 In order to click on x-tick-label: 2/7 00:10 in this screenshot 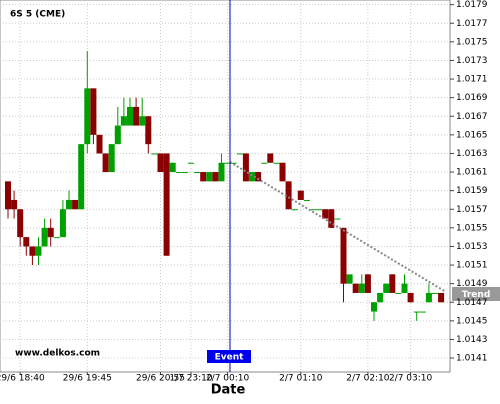, I will do `click(228, 379)`.